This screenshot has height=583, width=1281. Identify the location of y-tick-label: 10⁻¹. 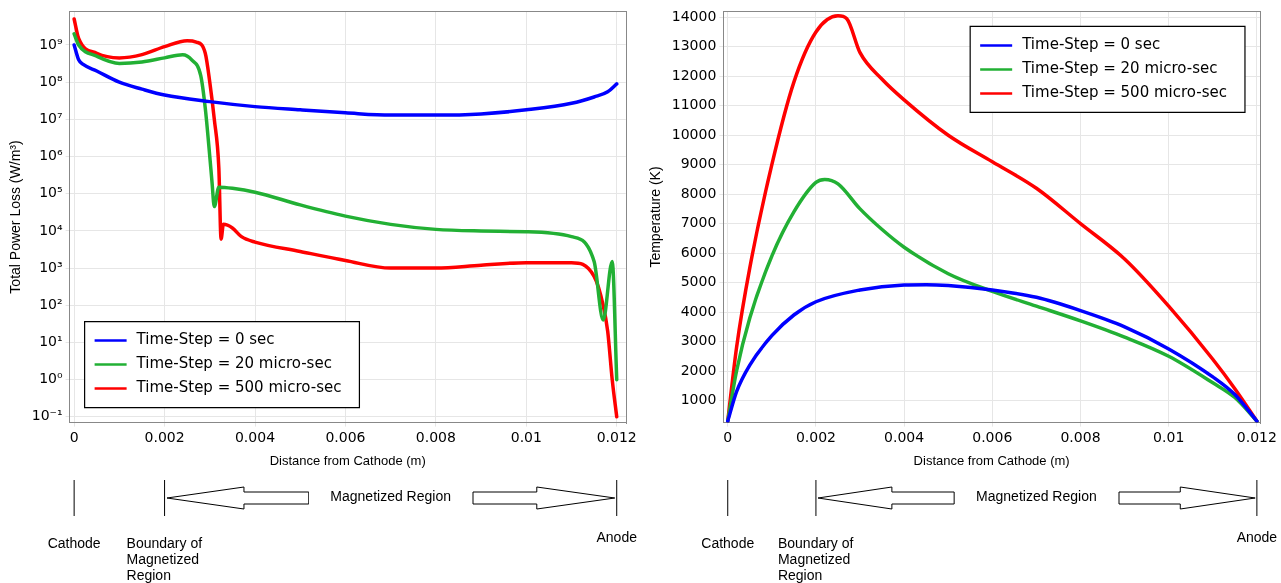
(47, 415).